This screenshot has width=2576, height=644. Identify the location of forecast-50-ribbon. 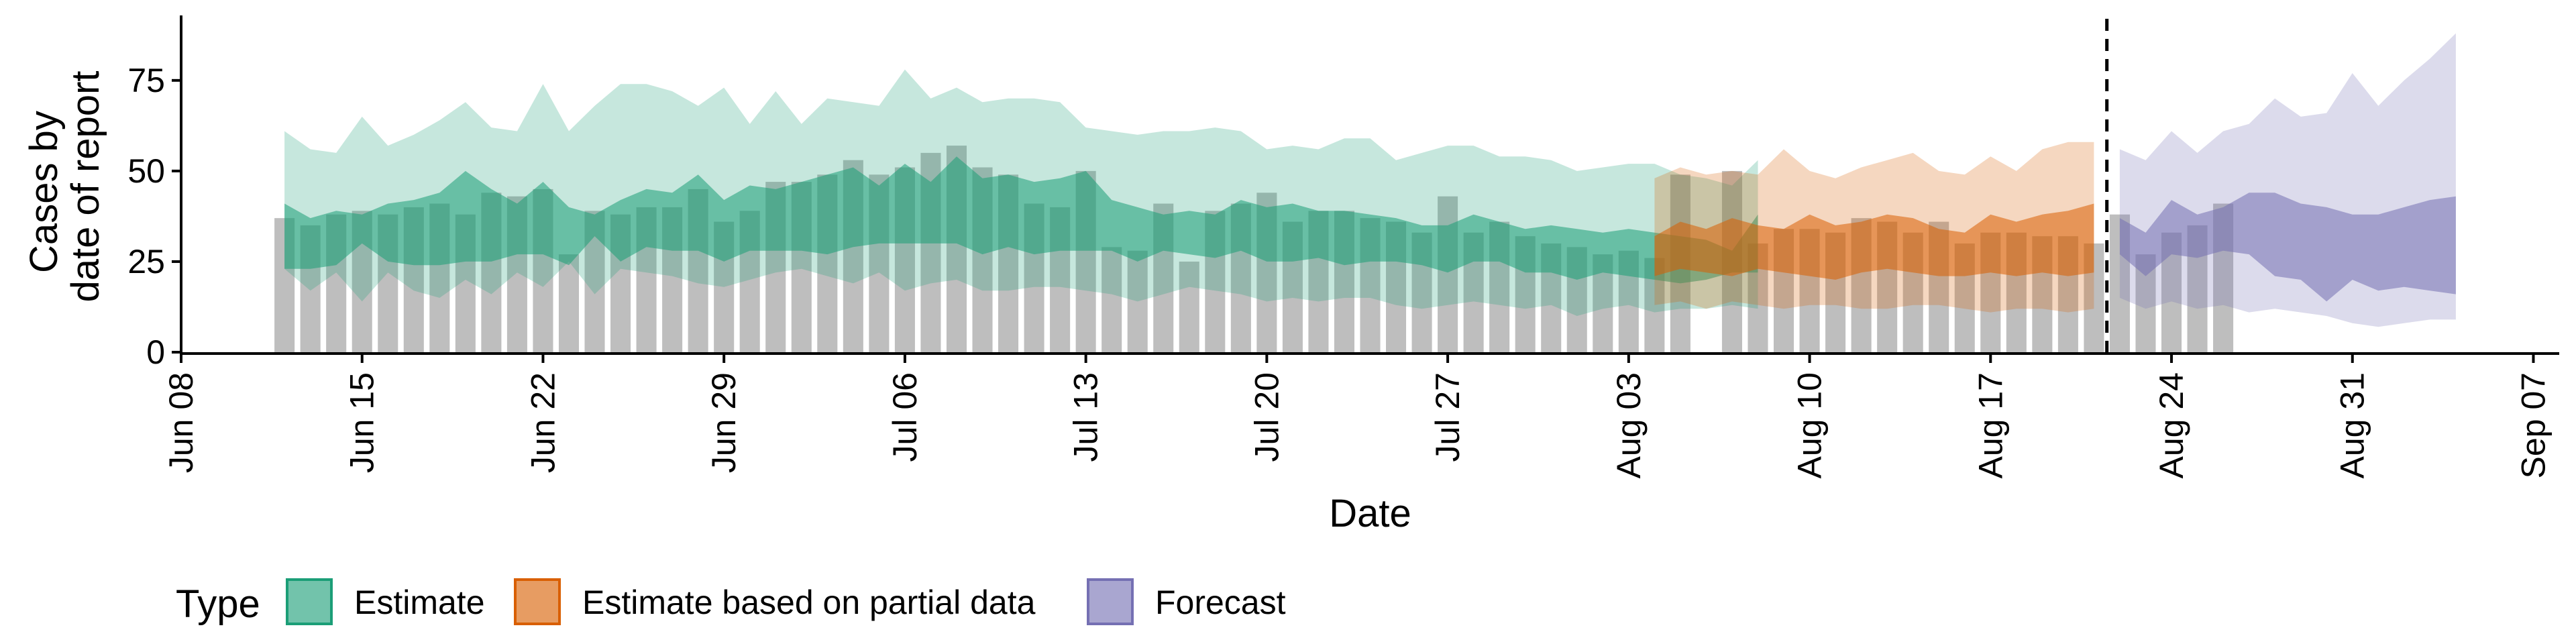
(2287, 247).